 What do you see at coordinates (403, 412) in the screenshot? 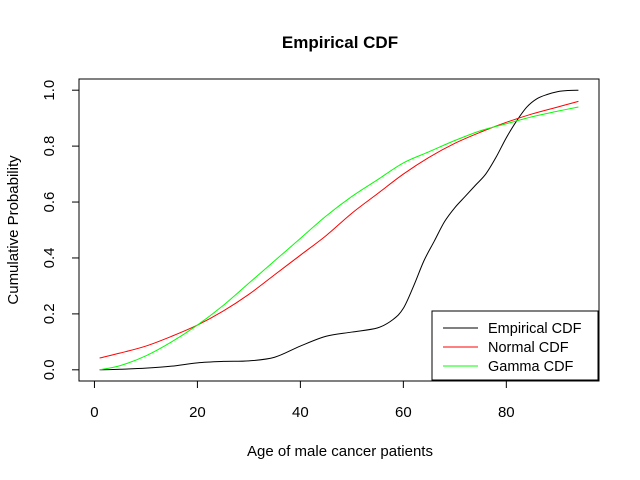
I see `x-tick-label: 60` at bounding box center [403, 412].